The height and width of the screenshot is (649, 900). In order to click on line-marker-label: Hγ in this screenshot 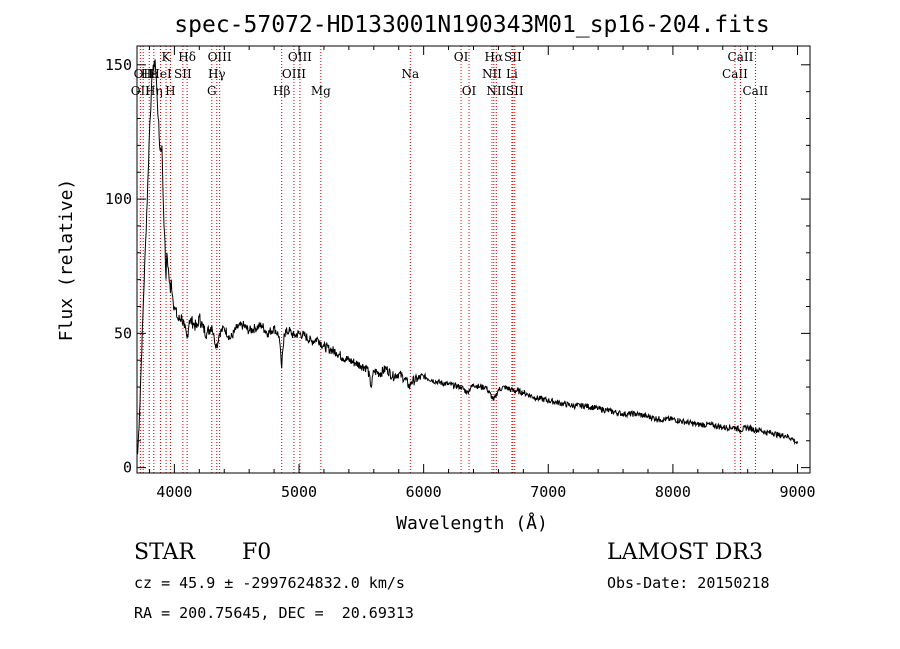, I will do `click(217, 74)`.